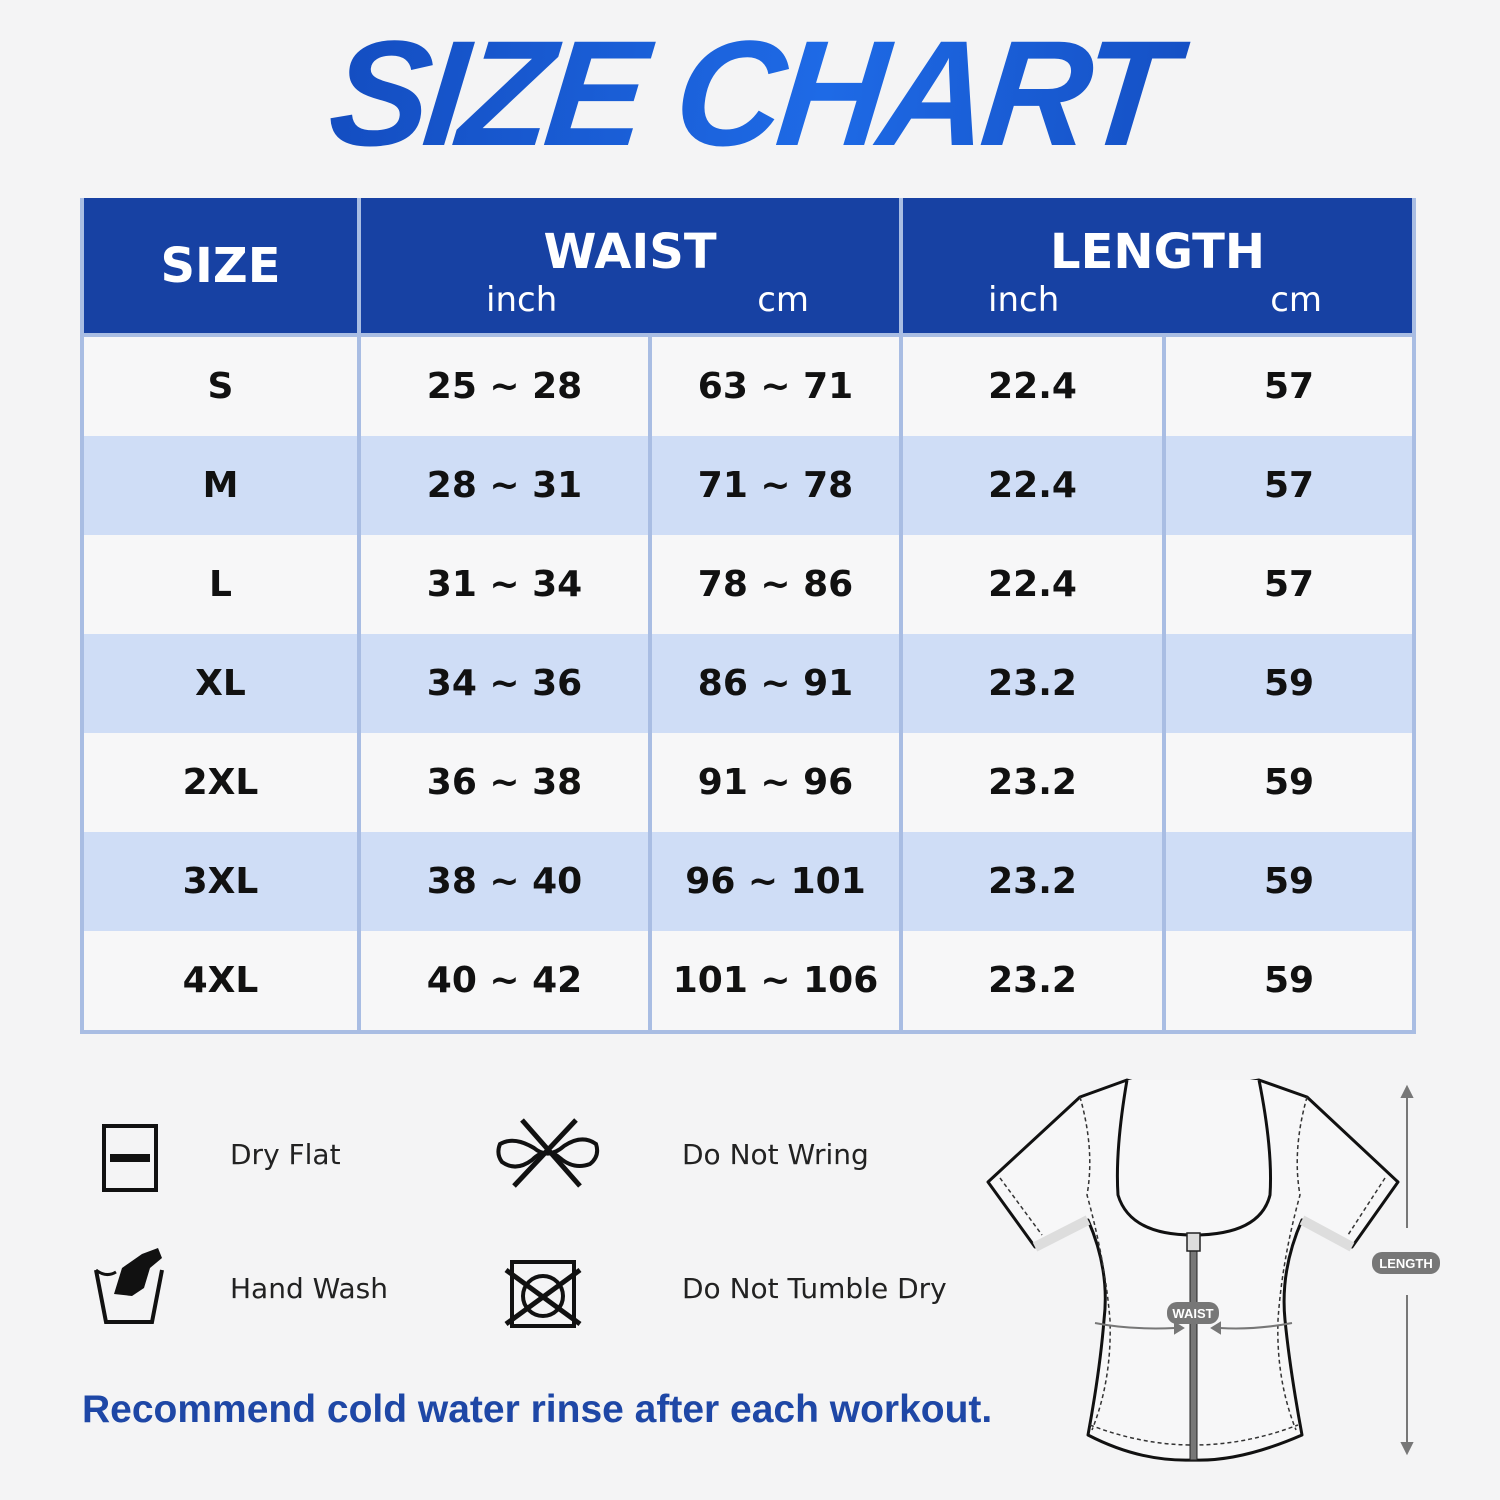 The height and width of the screenshot is (1500, 1500). I want to click on cell-size: 3XL, so click(220, 881).